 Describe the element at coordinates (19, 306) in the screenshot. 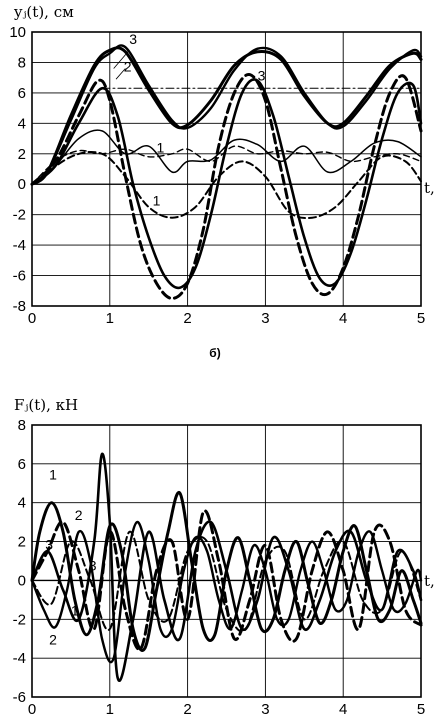

I see `y-tick-label: -8` at that location.